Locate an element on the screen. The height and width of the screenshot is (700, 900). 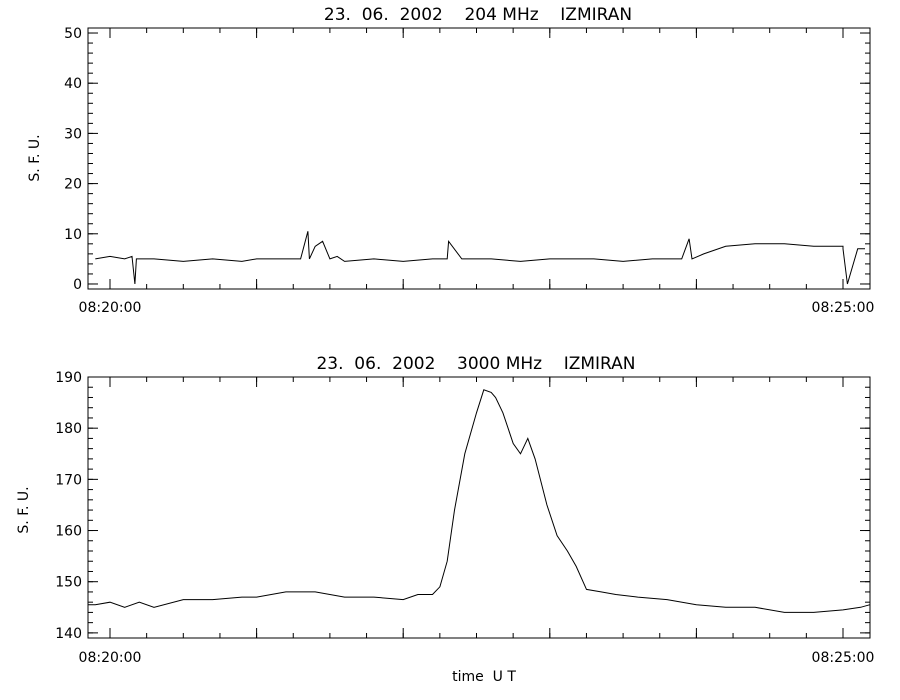
y-tick-label: 50 is located at coordinates (73, 34).